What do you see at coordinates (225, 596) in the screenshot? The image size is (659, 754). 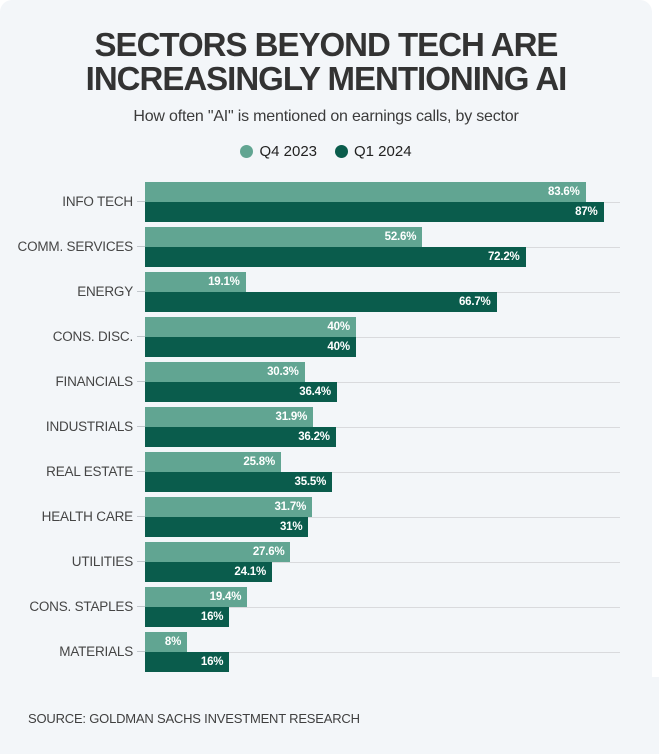 I see `bar-value-label: 19.4%` at bounding box center [225, 596].